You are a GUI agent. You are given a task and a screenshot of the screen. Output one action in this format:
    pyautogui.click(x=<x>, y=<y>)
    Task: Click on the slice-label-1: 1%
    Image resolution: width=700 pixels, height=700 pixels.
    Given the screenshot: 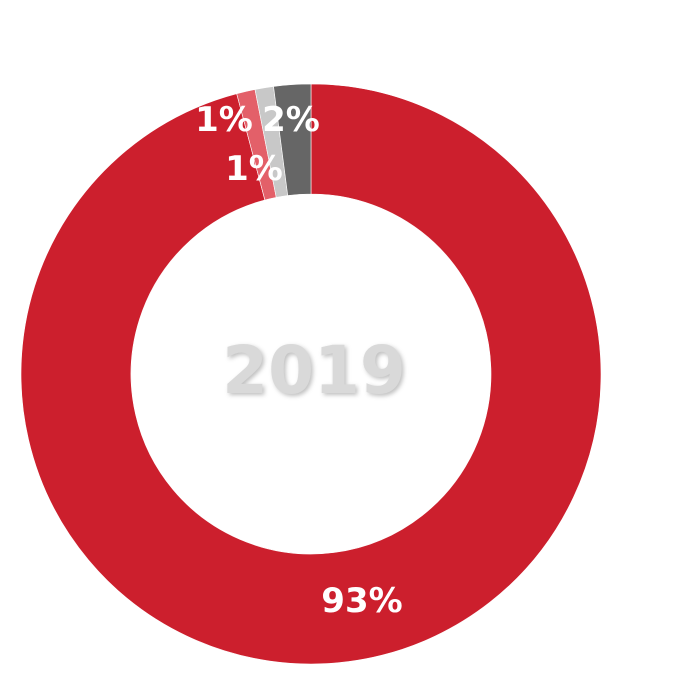 What is the action you would take?
    pyautogui.click(x=224, y=120)
    